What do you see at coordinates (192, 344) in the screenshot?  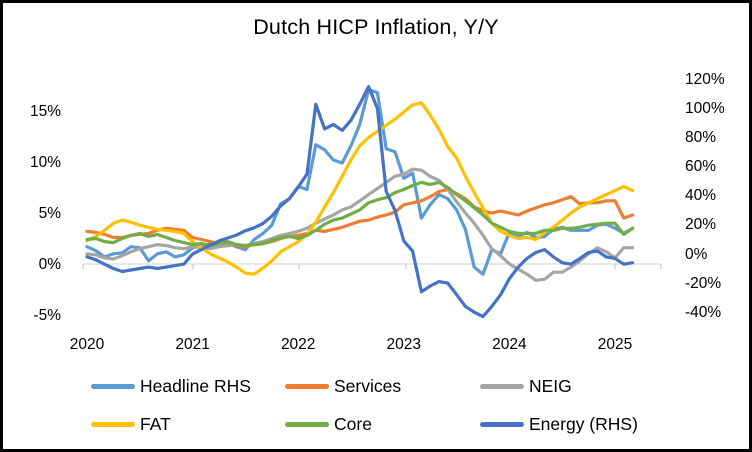 I see `x-axis-tick-label: 2021` at bounding box center [192, 344].